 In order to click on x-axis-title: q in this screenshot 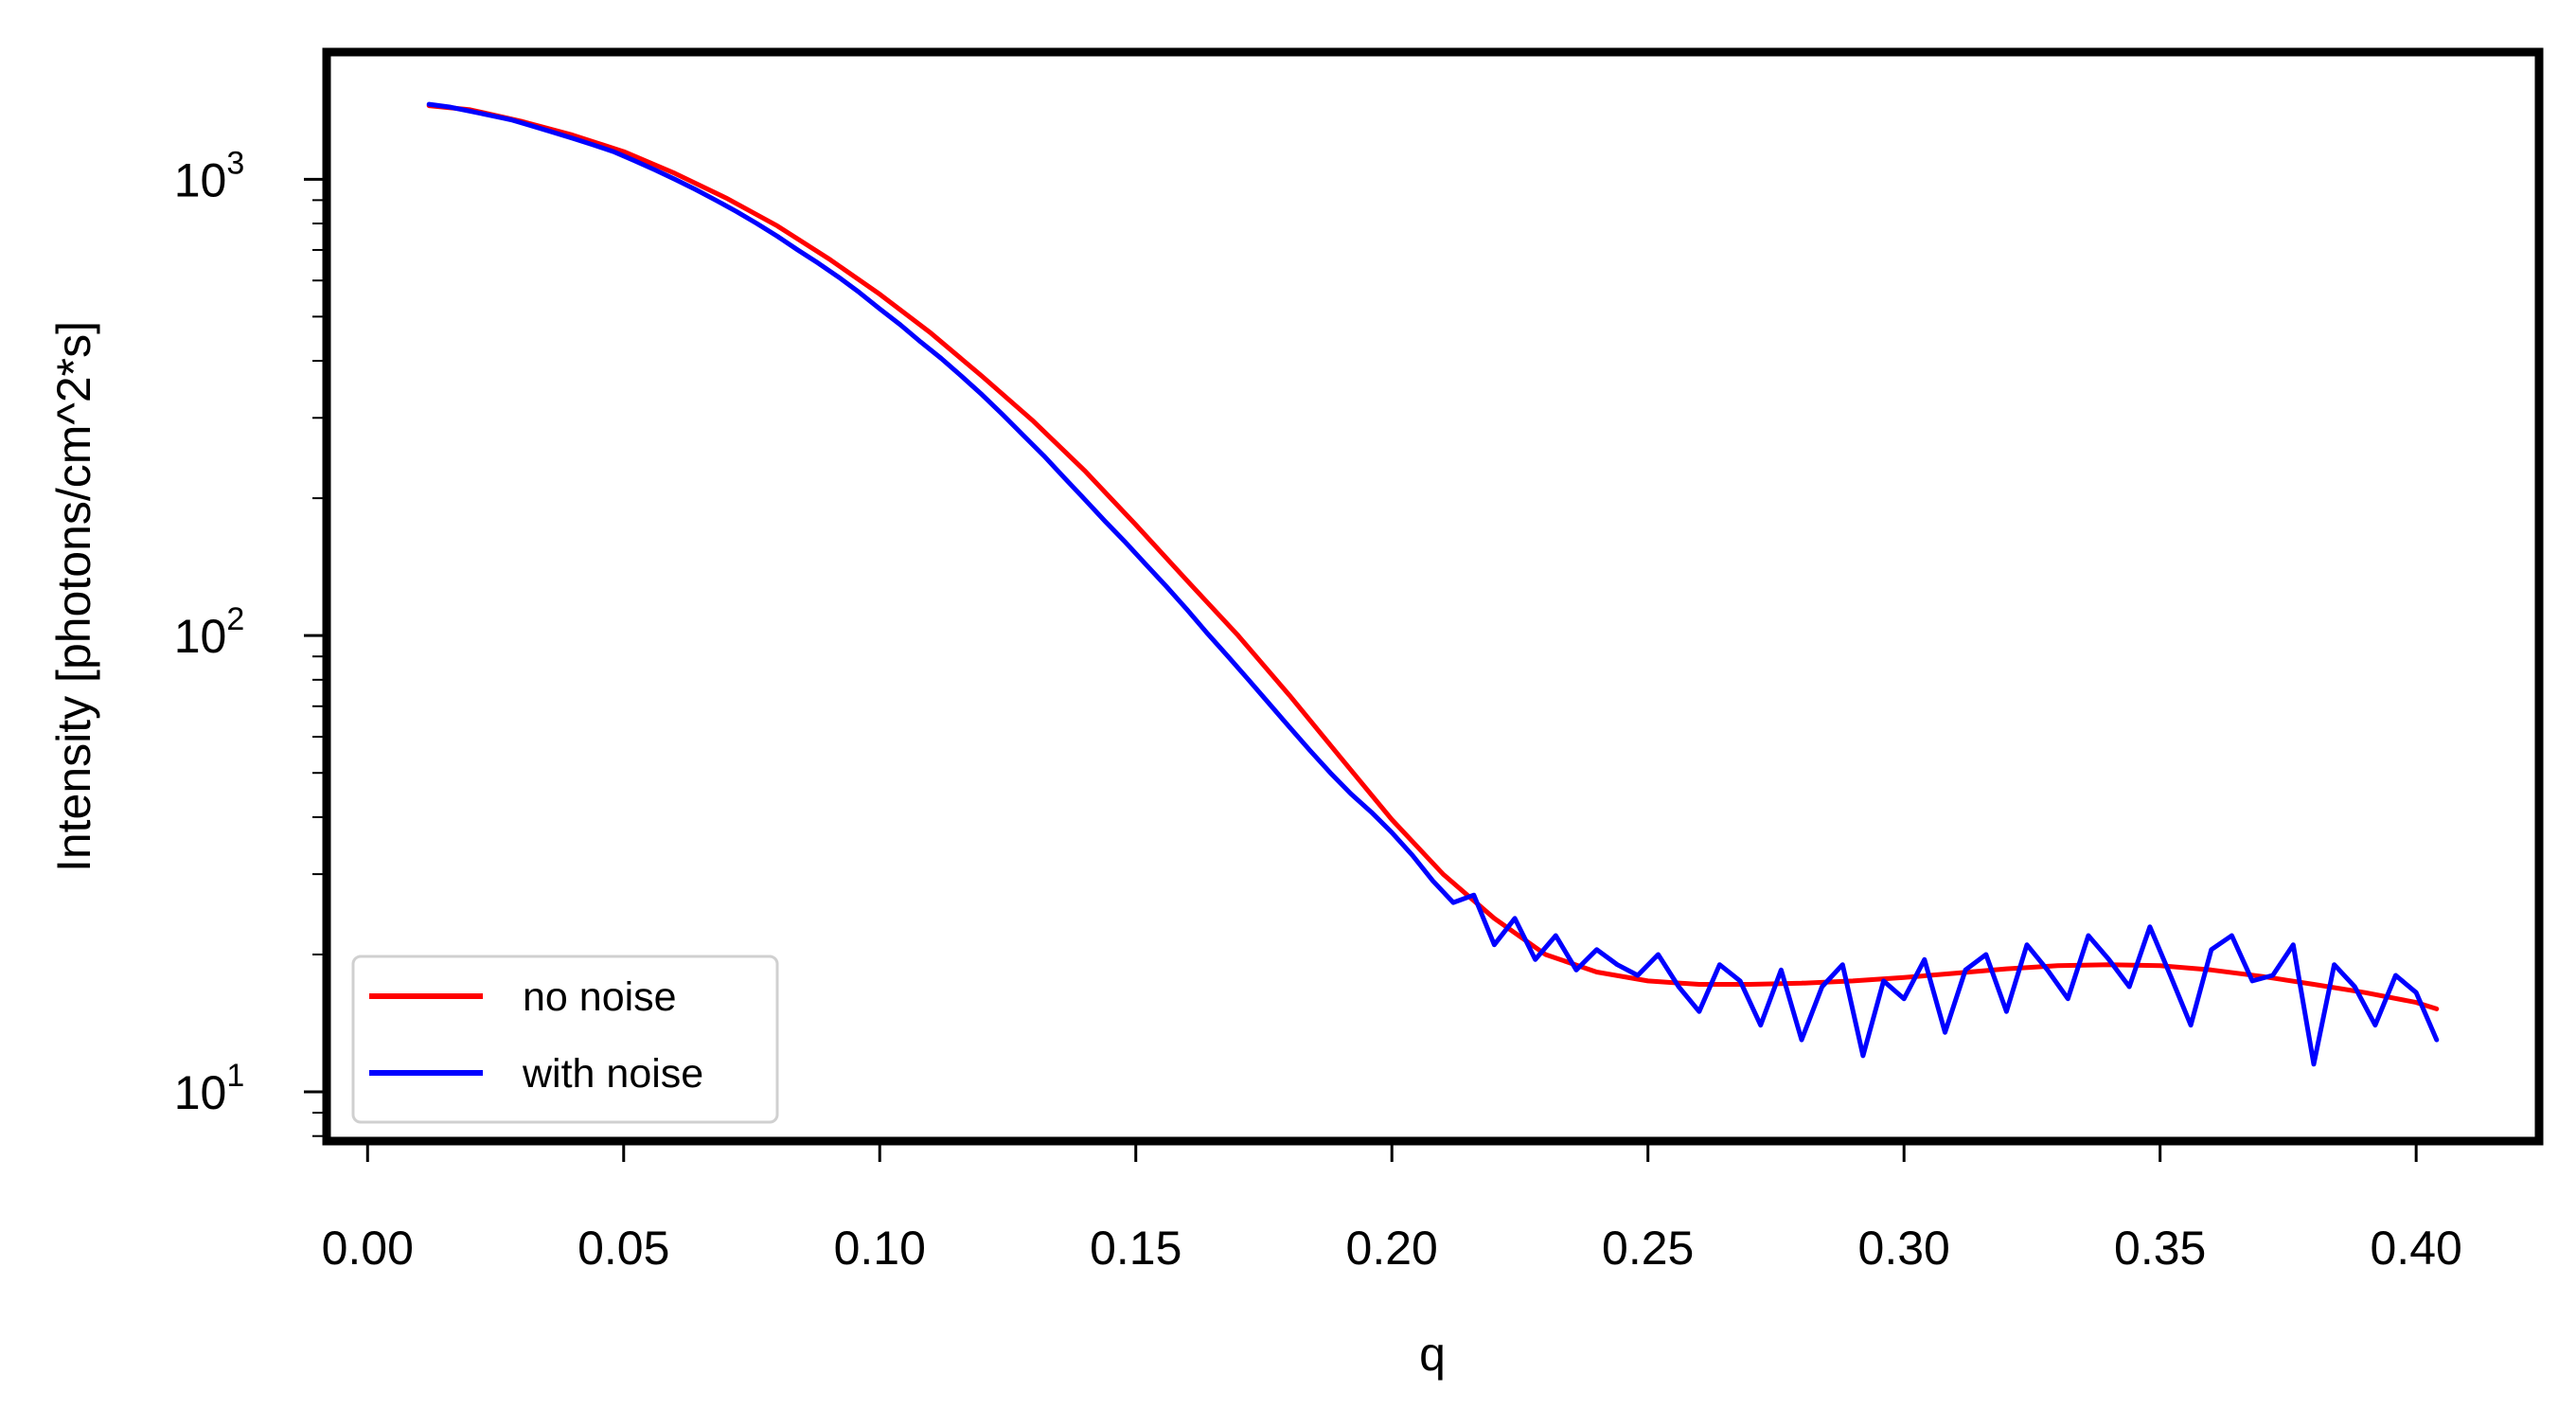, I will do `click(1432, 1355)`.